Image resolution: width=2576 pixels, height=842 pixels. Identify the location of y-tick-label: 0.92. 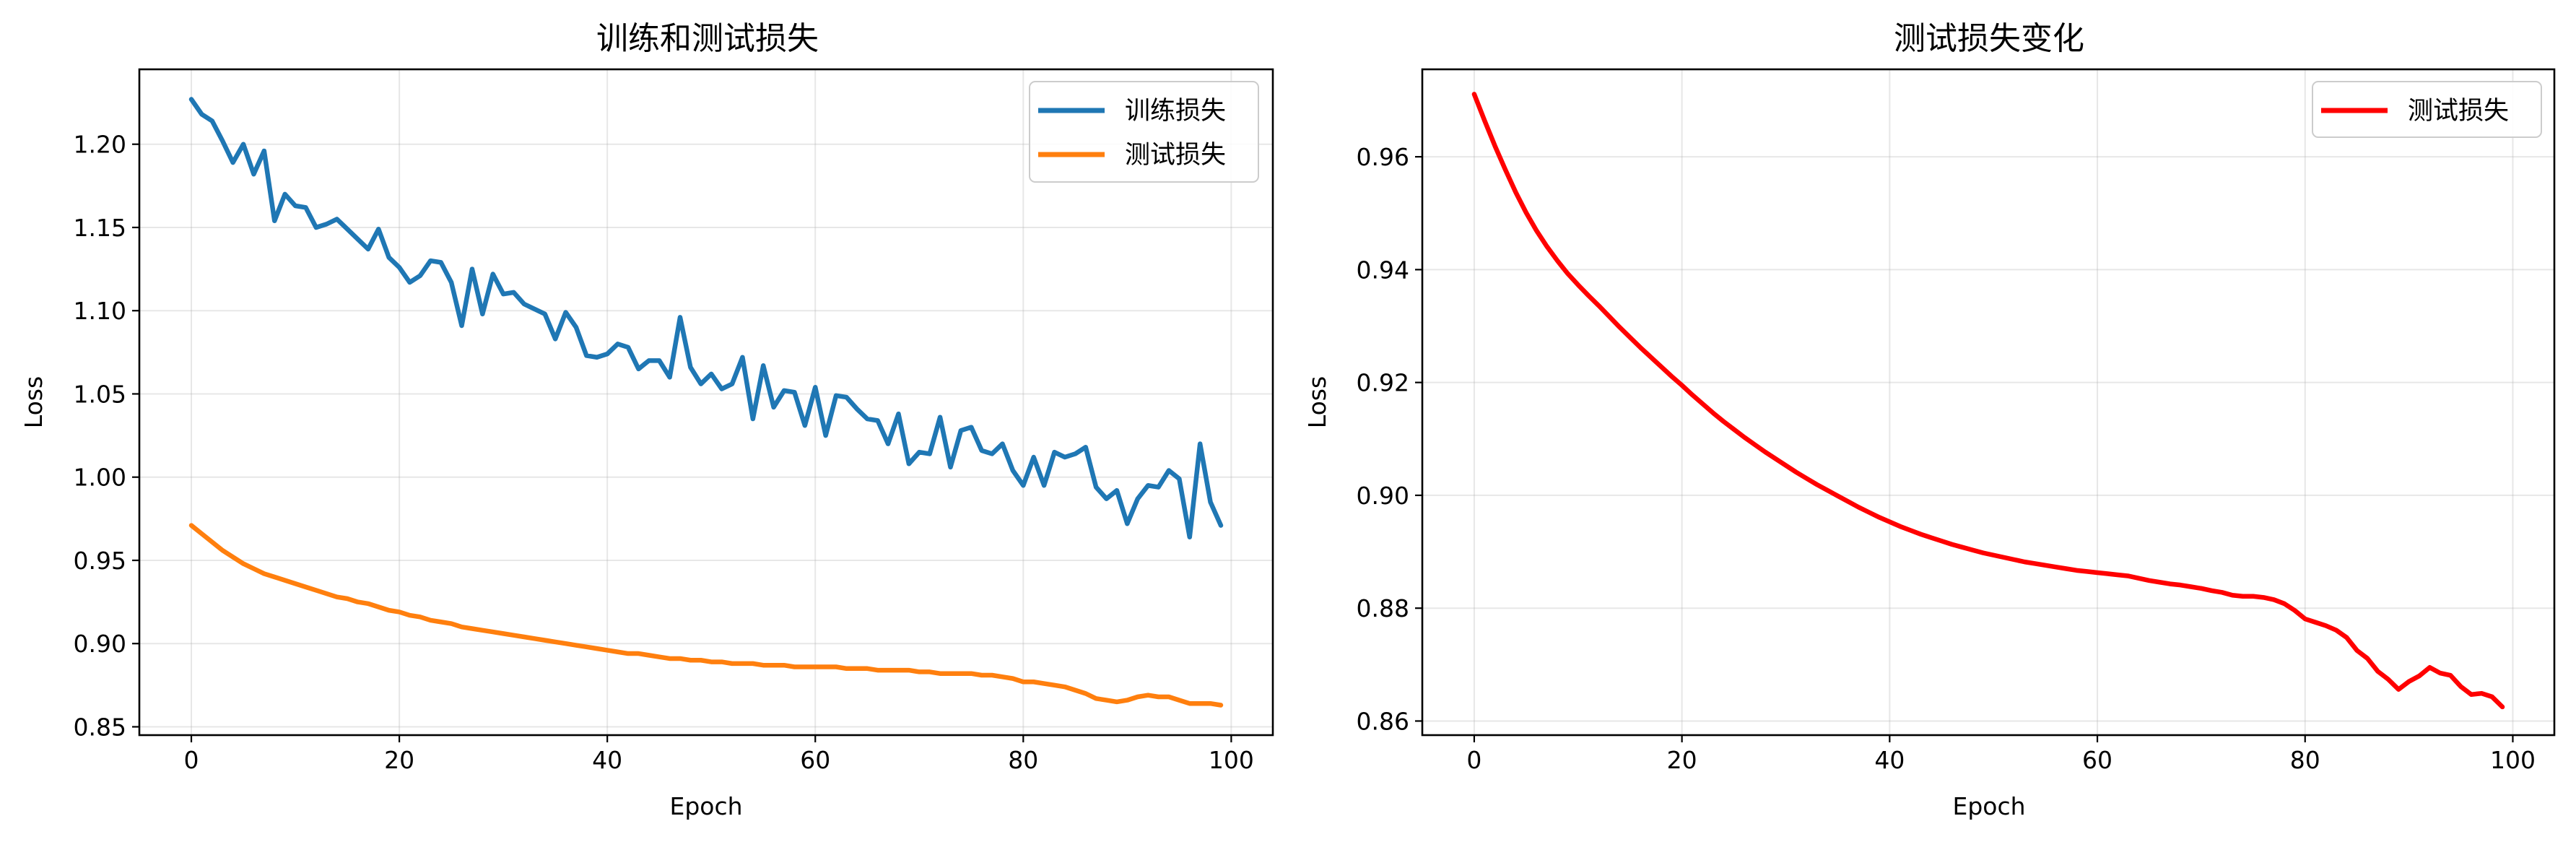
(1383, 383).